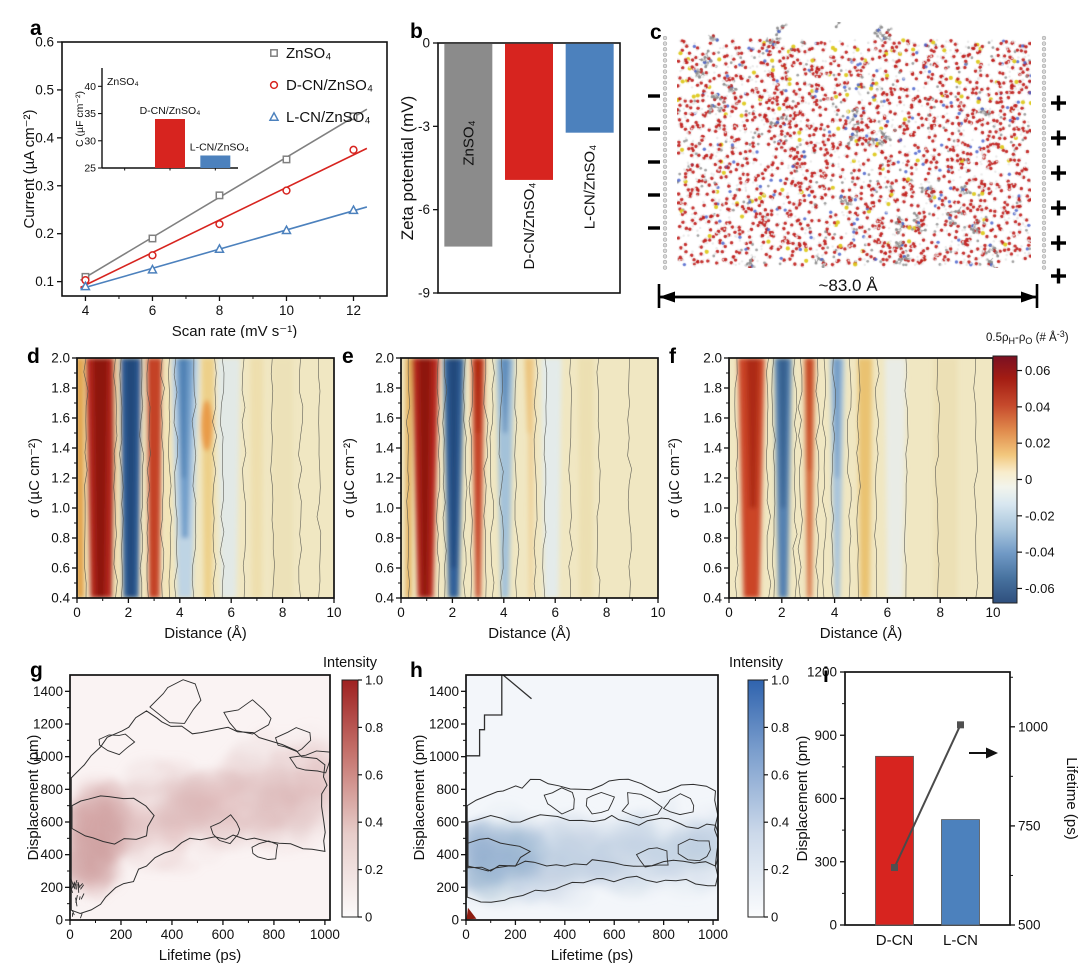 The width and height of the screenshot is (1088, 978). Describe the element at coordinates (44, 281) in the screenshot. I see `svg-text: 0.1` at that location.